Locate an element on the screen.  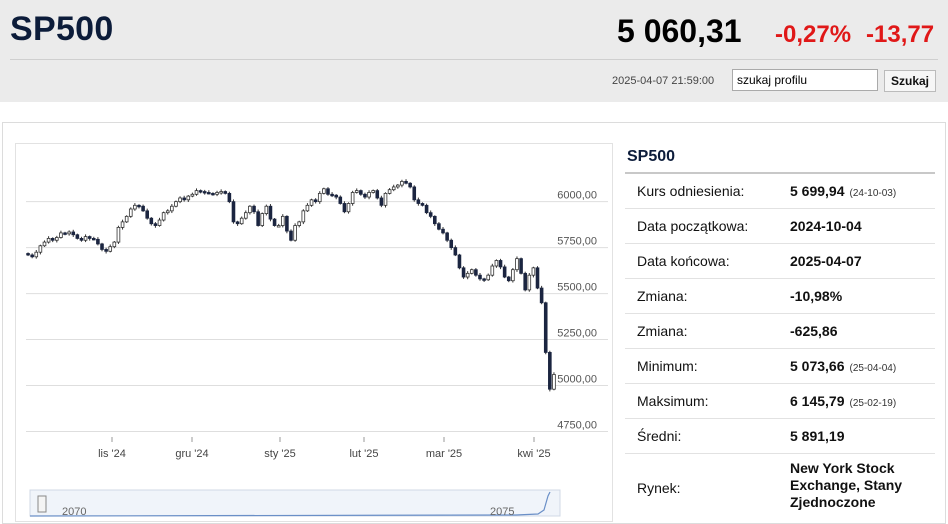
value-text: 2024-10-04 is located at coordinates (826, 226).